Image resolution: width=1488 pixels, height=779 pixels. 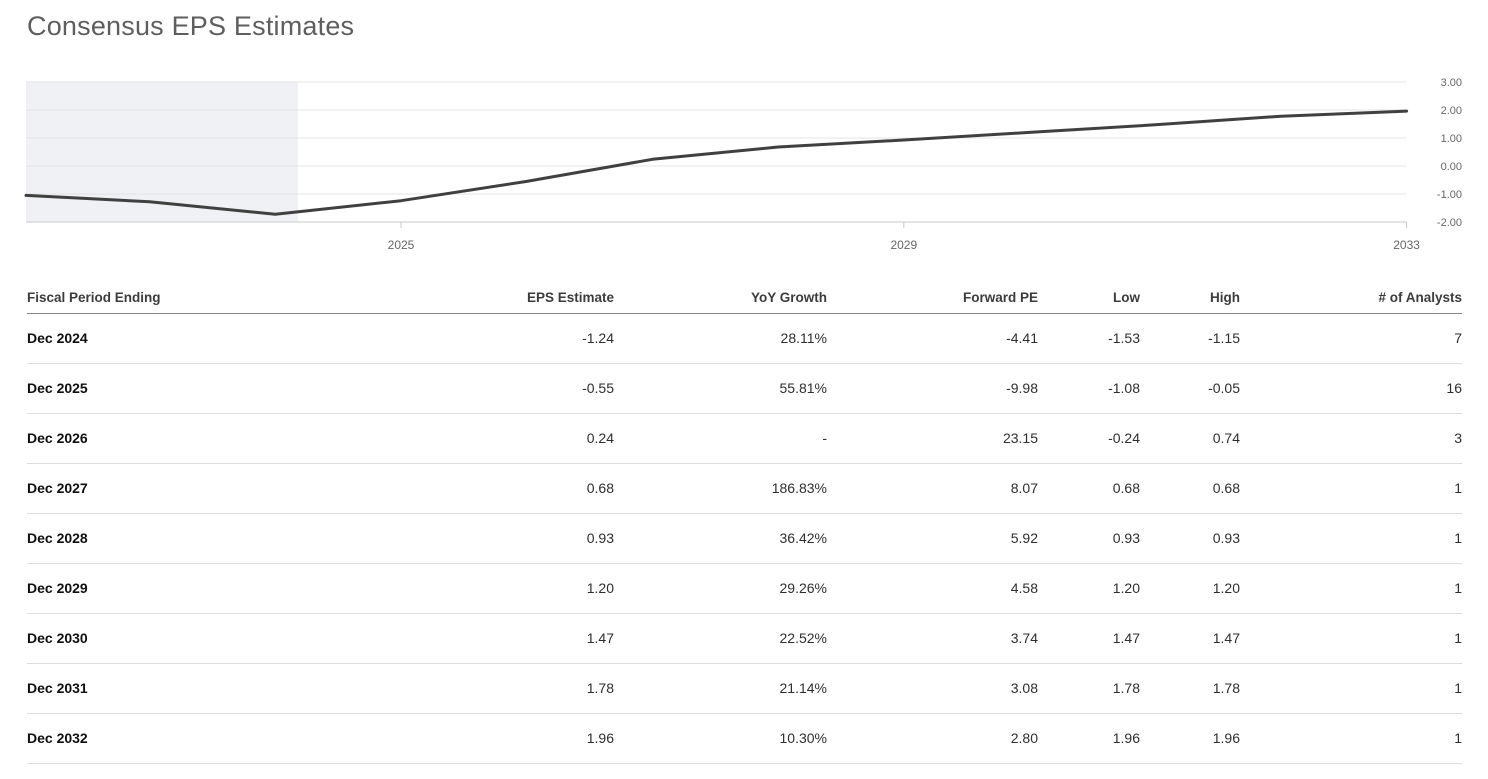 I want to click on table-row: Dec 2031 1.78 21.14% 3.08 1.78 1.78 1, so click(x=744, y=688).